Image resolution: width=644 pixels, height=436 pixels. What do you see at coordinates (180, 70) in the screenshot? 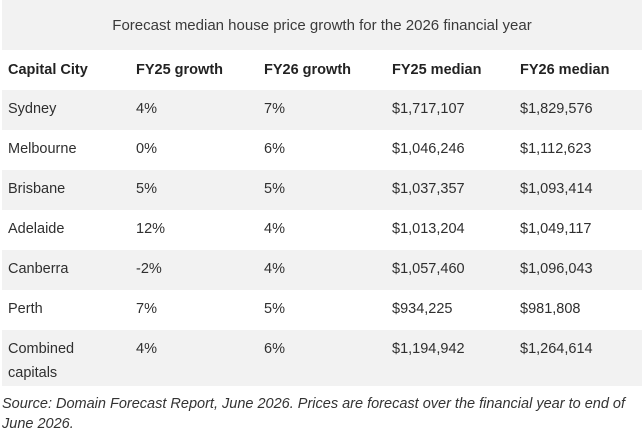
I see `column-header-fy25-growth: FY25 growth` at bounding box center [180, 70].